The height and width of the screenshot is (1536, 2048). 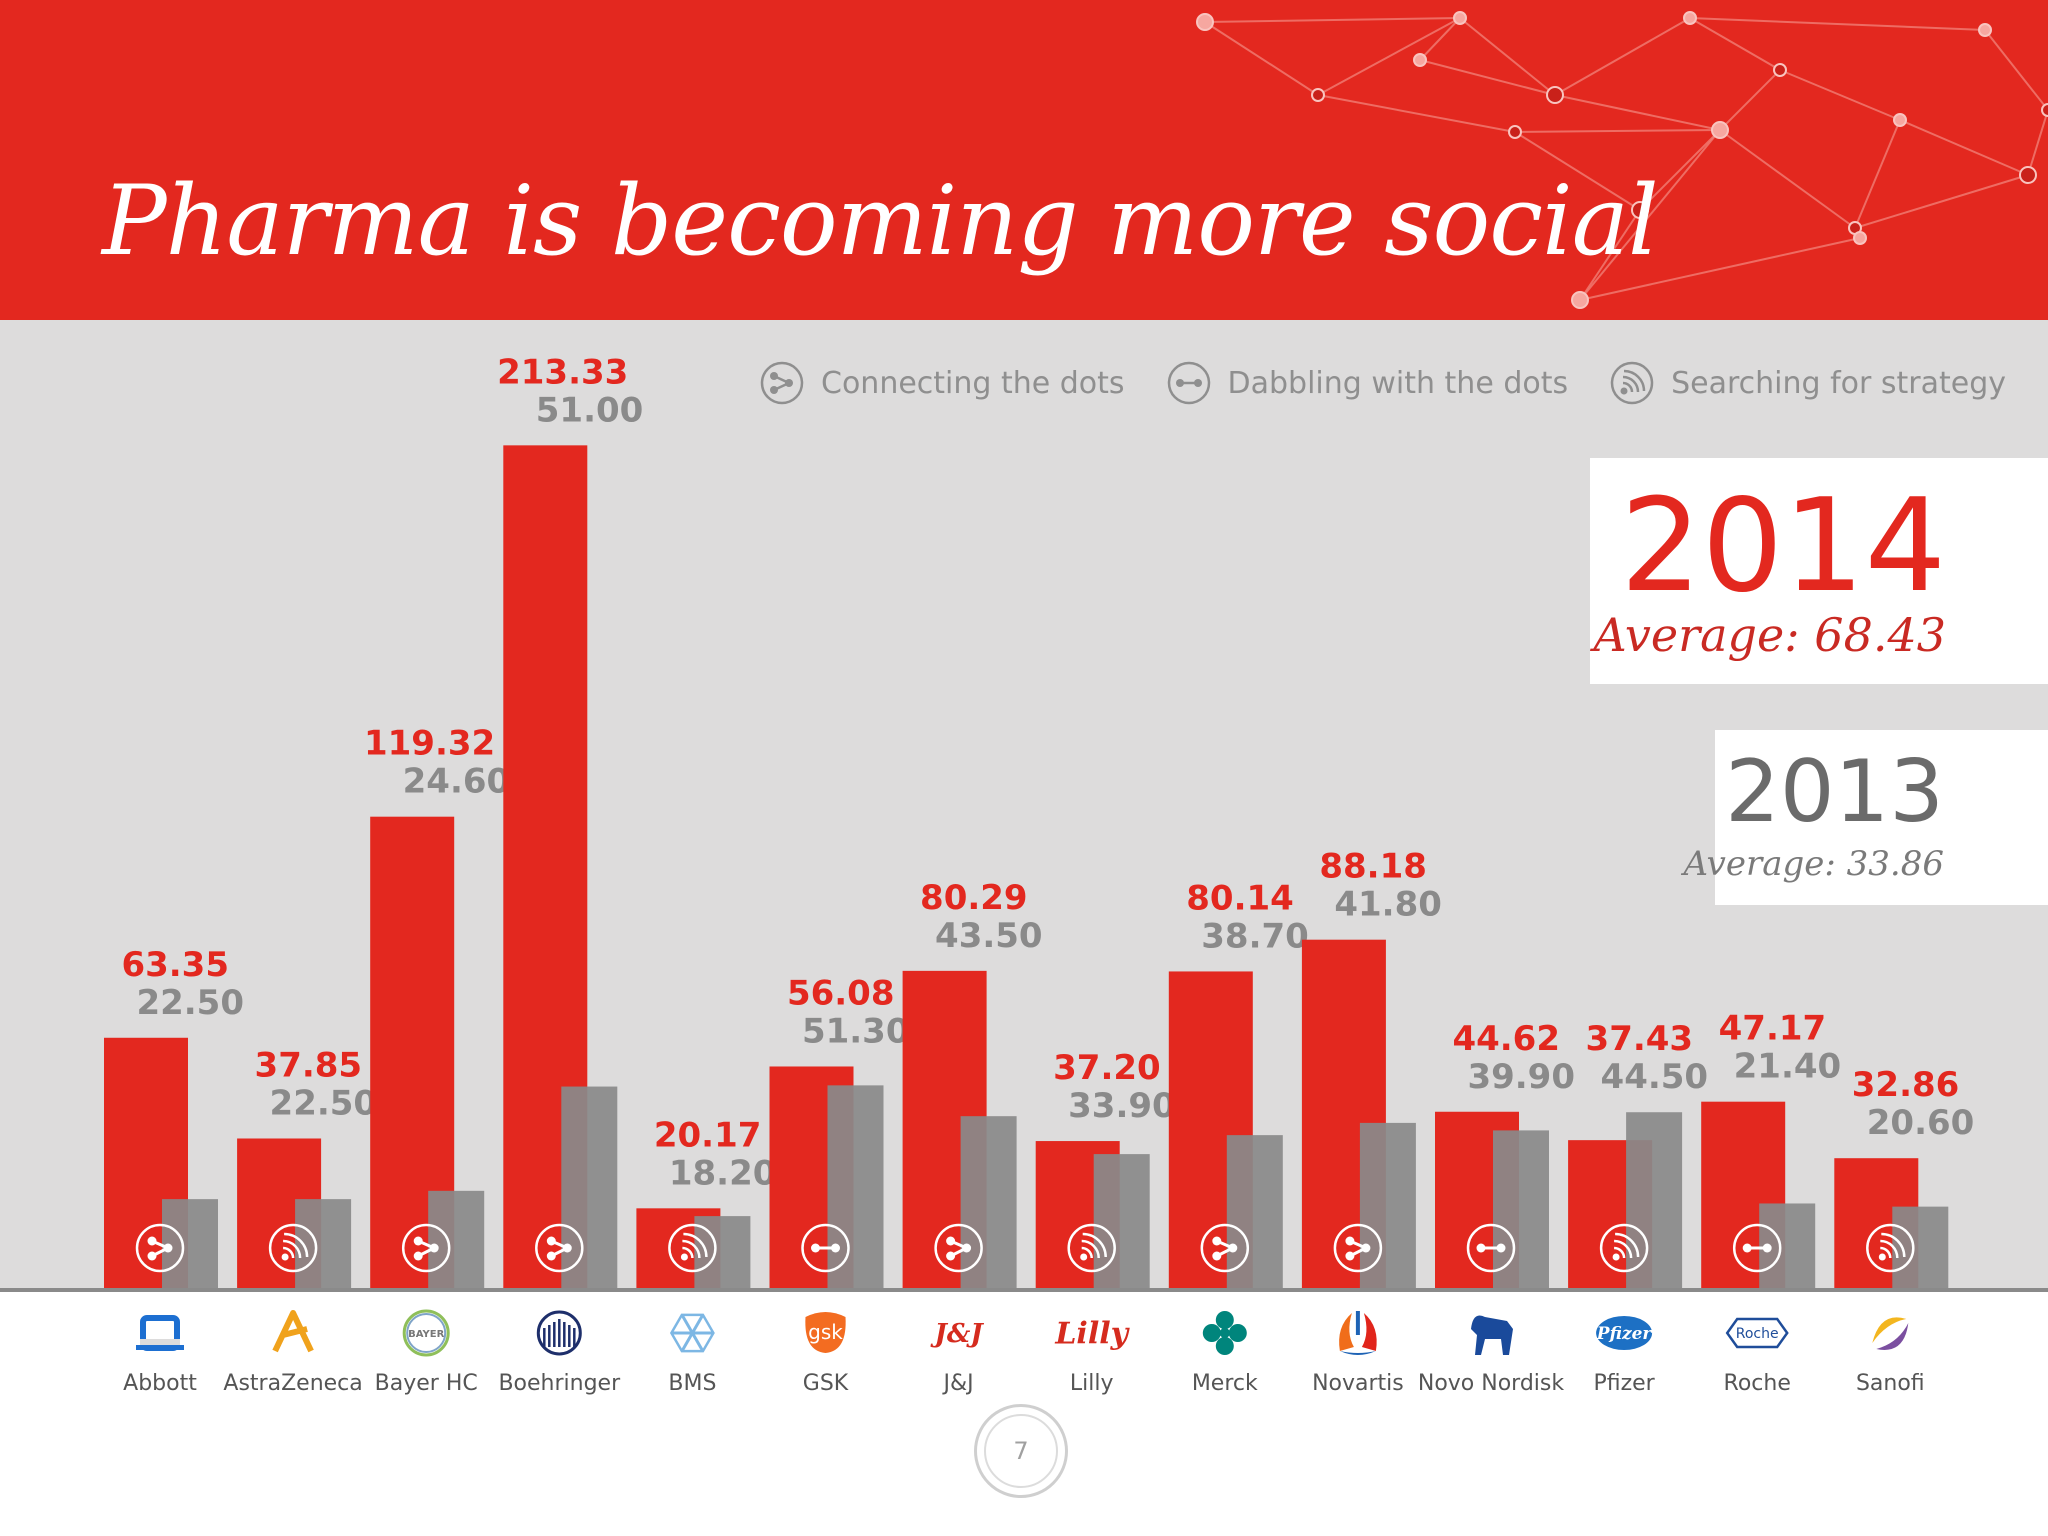 I want to click on novo-nordisk-logo, so click(x=1492, y=1335).